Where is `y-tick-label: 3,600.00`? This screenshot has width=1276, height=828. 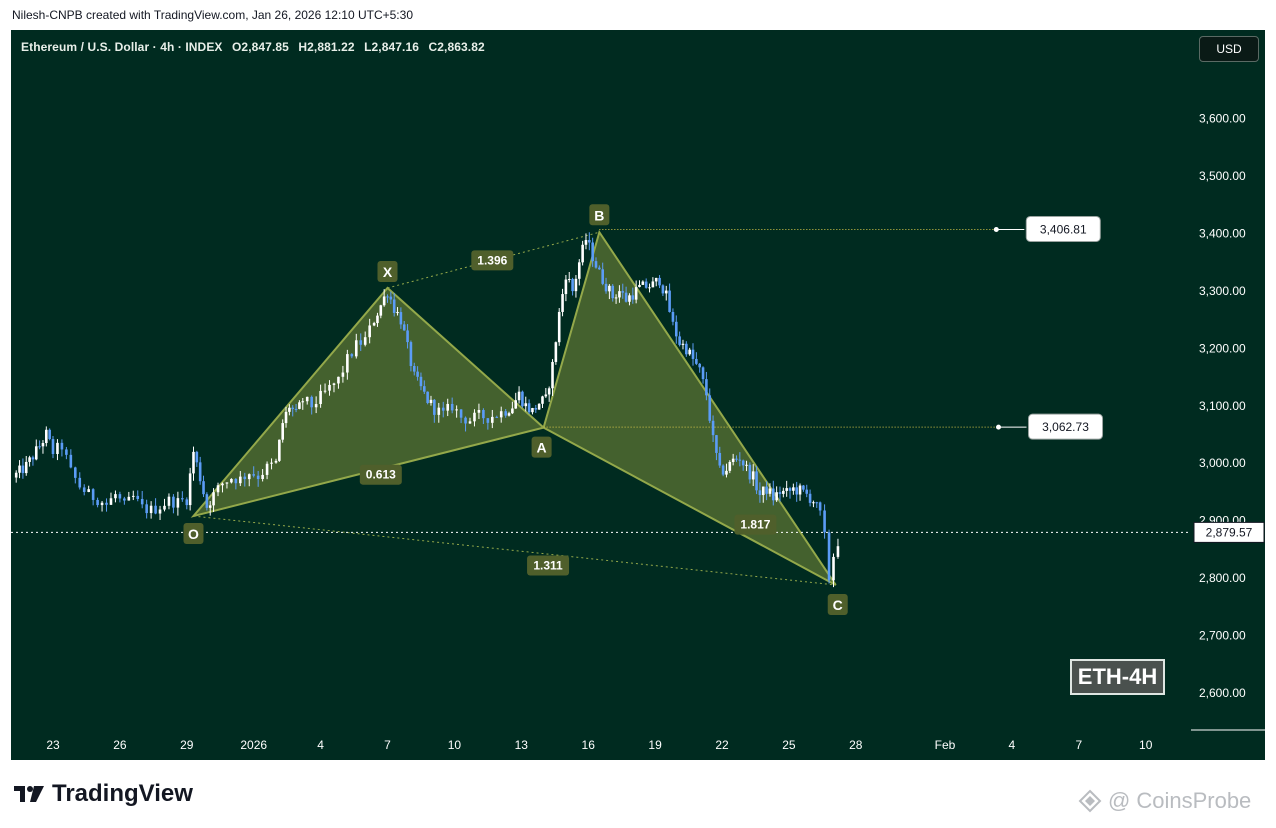
y-tick-label: 3,600.00 is located at coordinates (1222, 119).